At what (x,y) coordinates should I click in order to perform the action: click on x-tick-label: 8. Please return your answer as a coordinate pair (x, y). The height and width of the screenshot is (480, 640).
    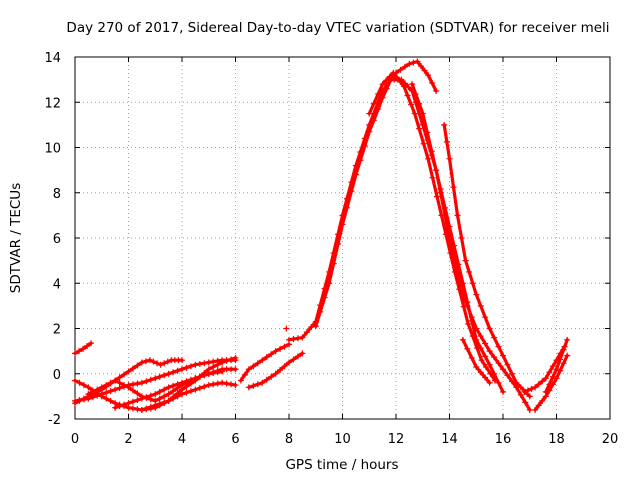
    Looking at the image, I should click on (289, 439).